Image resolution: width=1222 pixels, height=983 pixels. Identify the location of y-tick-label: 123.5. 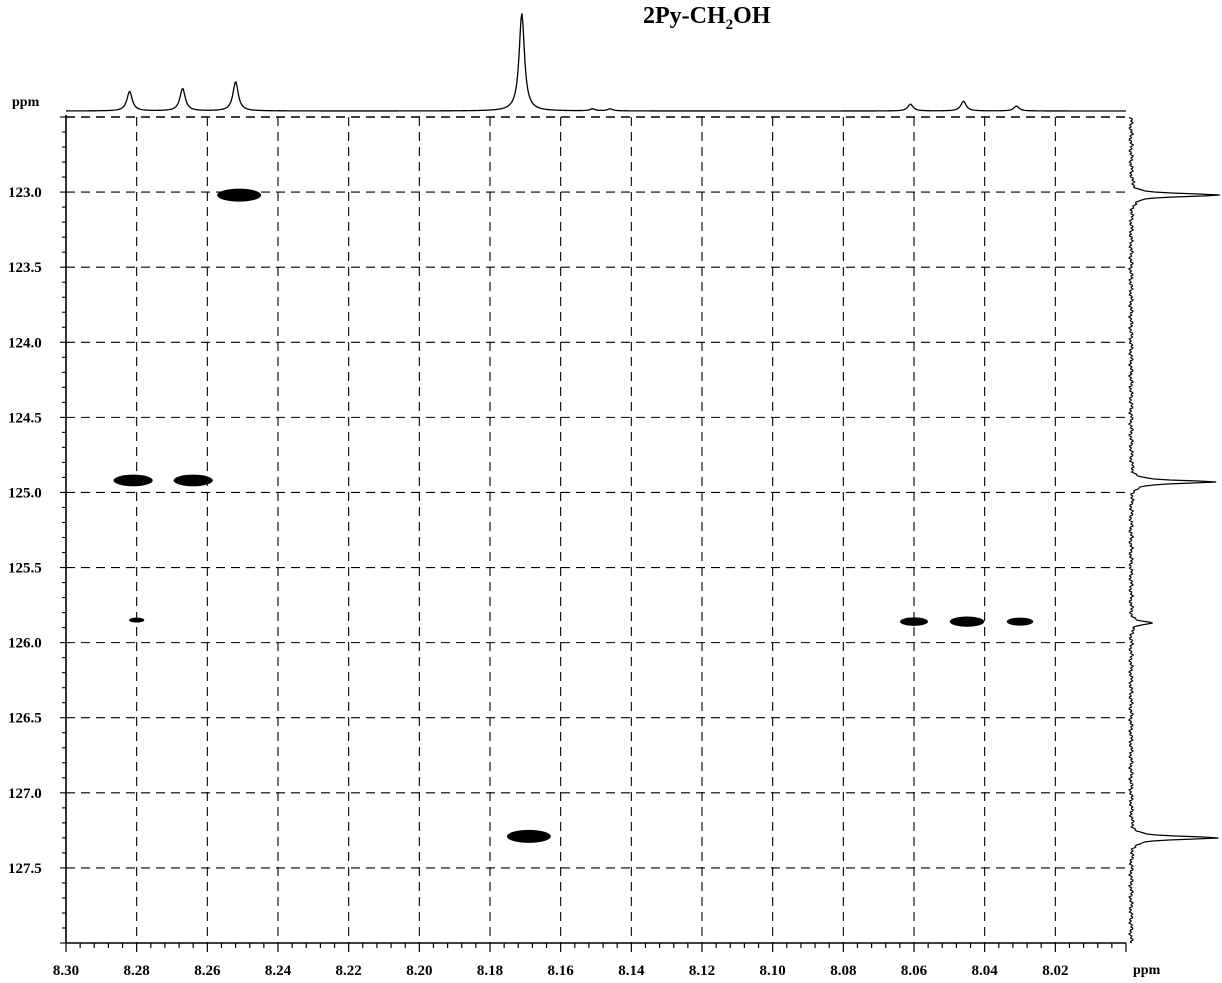
(25, 268).